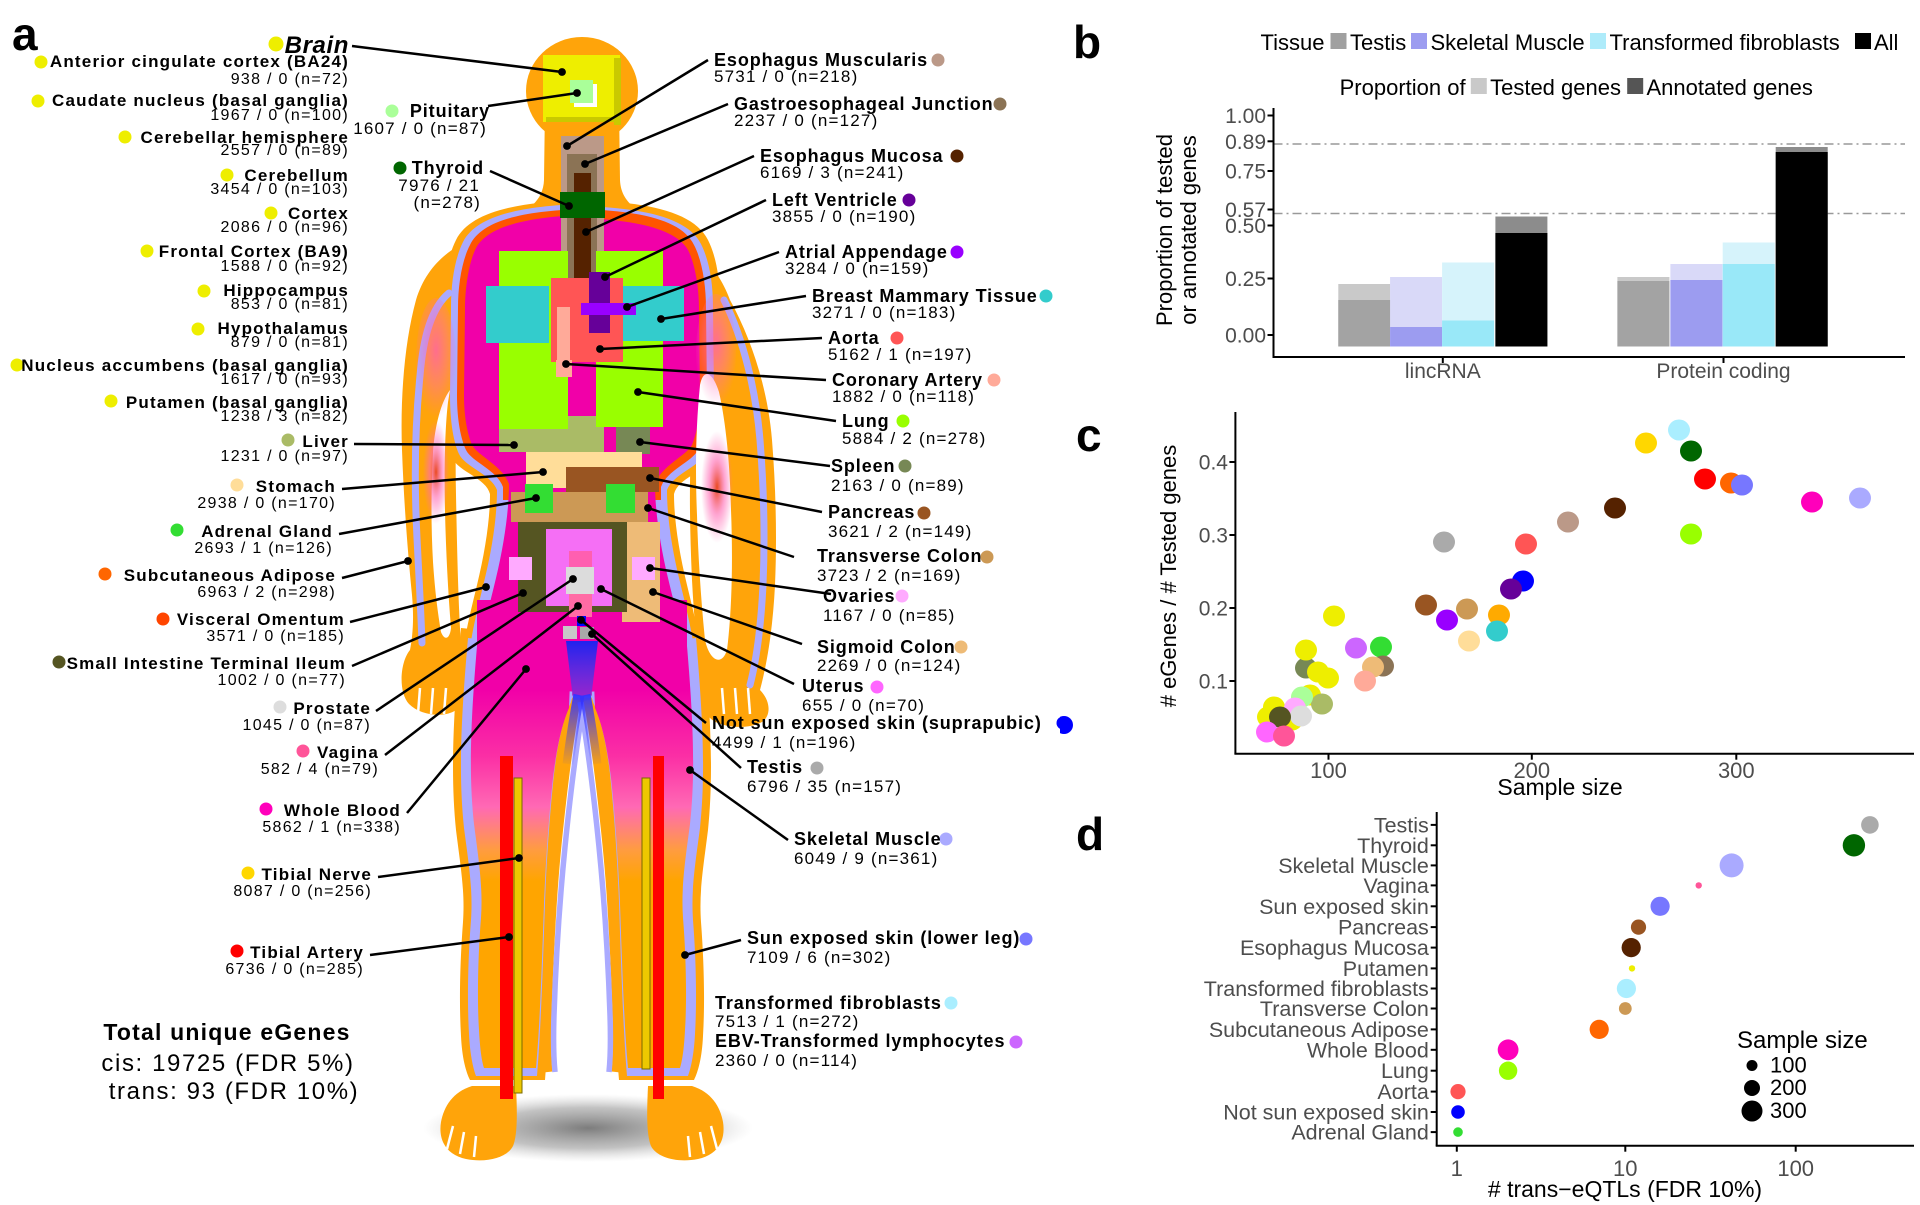 The height and width of the screenshot is (1205, 1920). What do you see at coordinates (275, 636) in the screenshot?
I see `svg-text: 3571 / 0 (n=185)` at bounding box center [275, 636].